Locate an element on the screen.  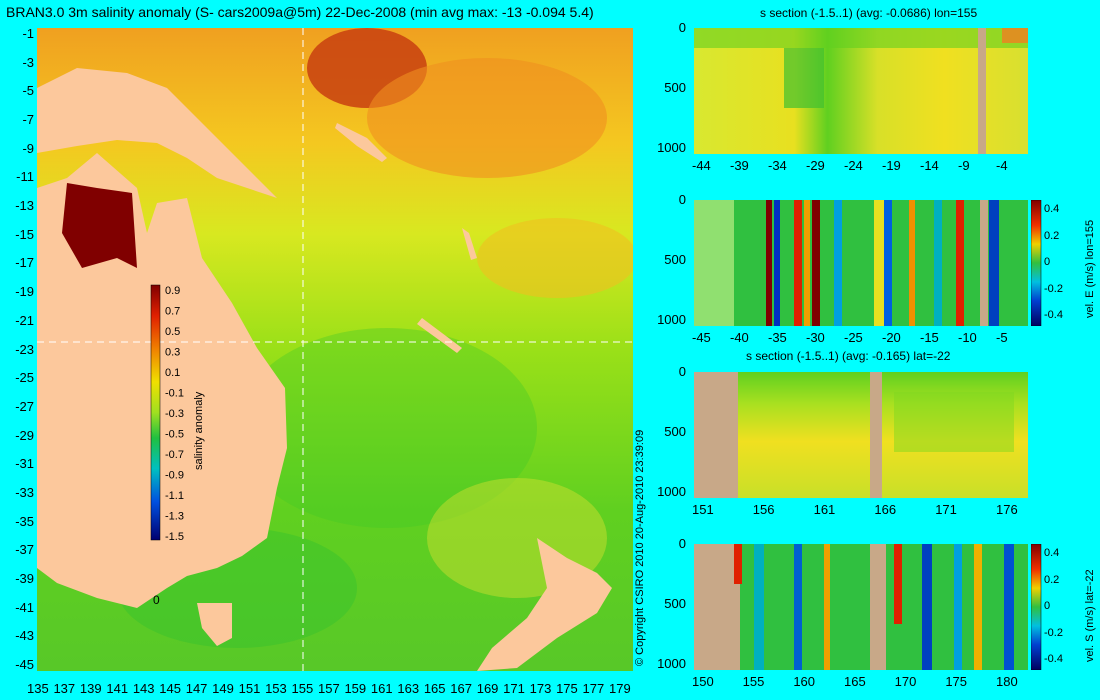
panel-2-velocity-section is located at coordinates (861, 263).